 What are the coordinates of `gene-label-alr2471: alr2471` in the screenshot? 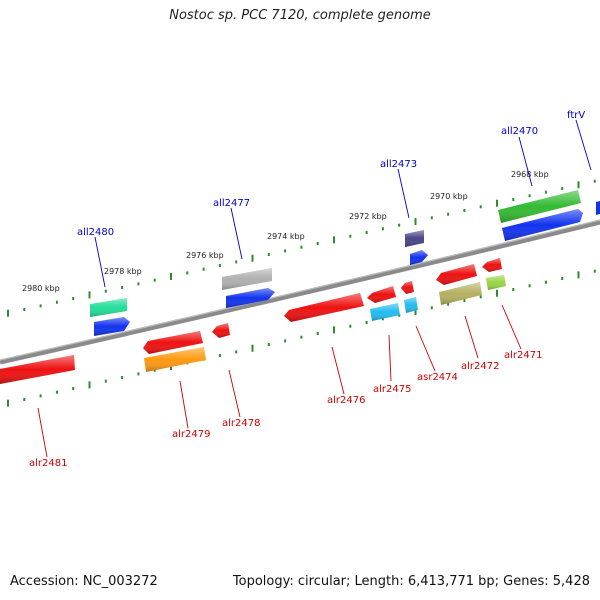 It's located at (523, 355).